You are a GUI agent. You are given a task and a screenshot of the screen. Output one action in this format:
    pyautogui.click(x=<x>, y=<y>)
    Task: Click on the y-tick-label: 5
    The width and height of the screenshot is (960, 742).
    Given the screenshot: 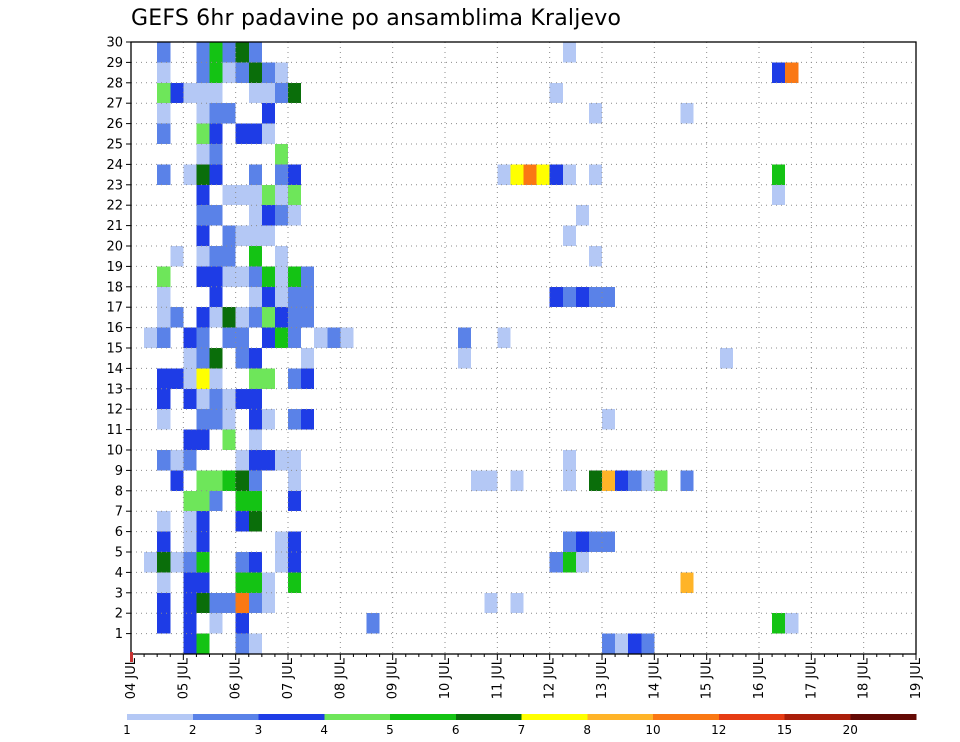 What is the action you would take?
    pyautogui.click(x=119, y=553)
    